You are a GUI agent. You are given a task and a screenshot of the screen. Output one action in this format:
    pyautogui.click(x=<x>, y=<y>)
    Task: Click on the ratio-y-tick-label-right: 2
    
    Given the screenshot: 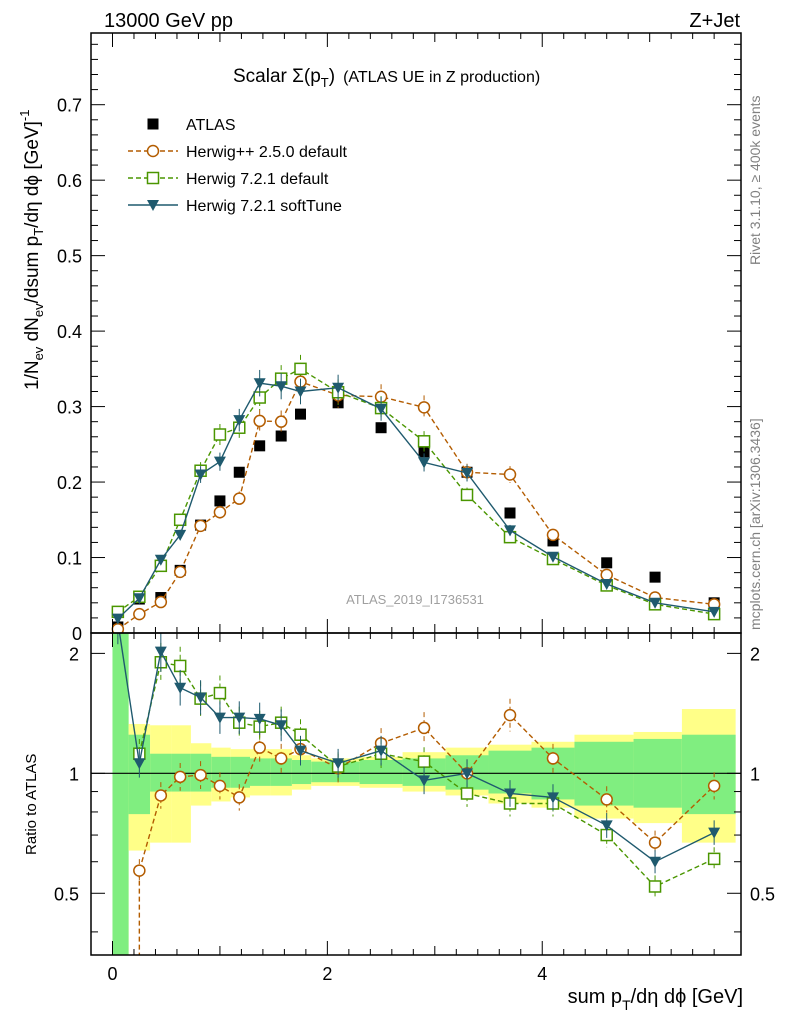 What is the action you would take?
    pyautogui.click(x=755, y=654)
    